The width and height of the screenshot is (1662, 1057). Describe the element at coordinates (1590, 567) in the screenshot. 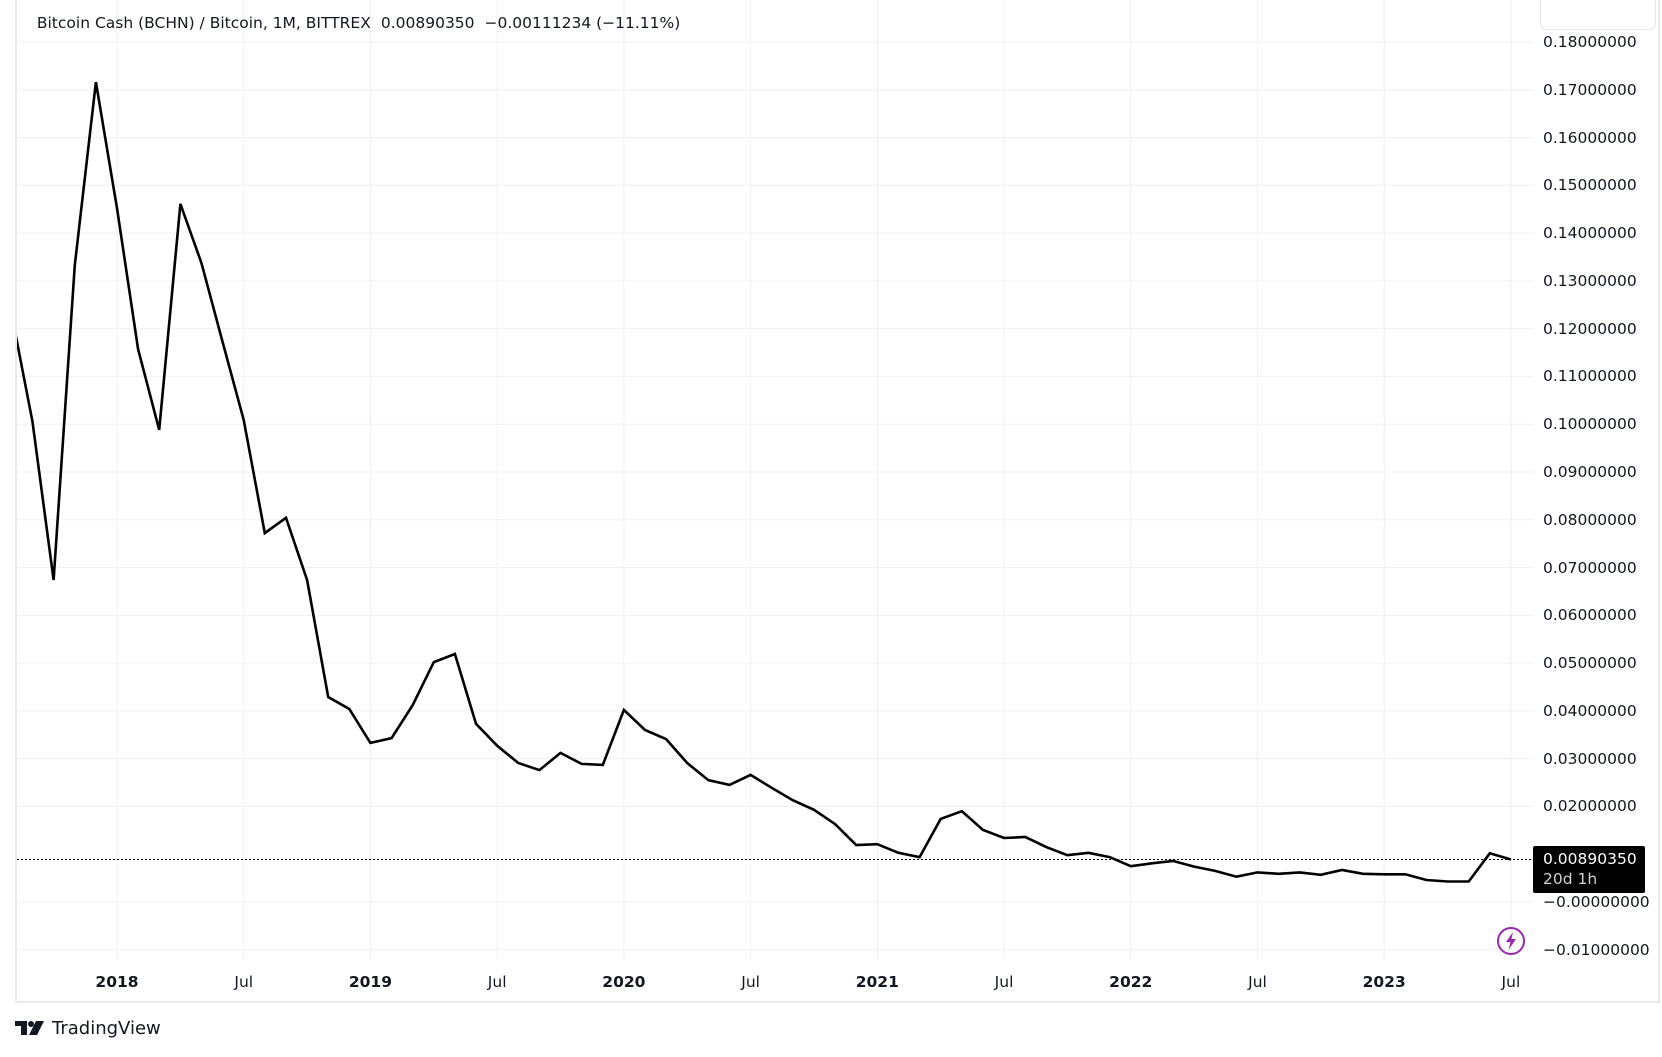

I see `price-axis-label: 0.07000000` at that location.